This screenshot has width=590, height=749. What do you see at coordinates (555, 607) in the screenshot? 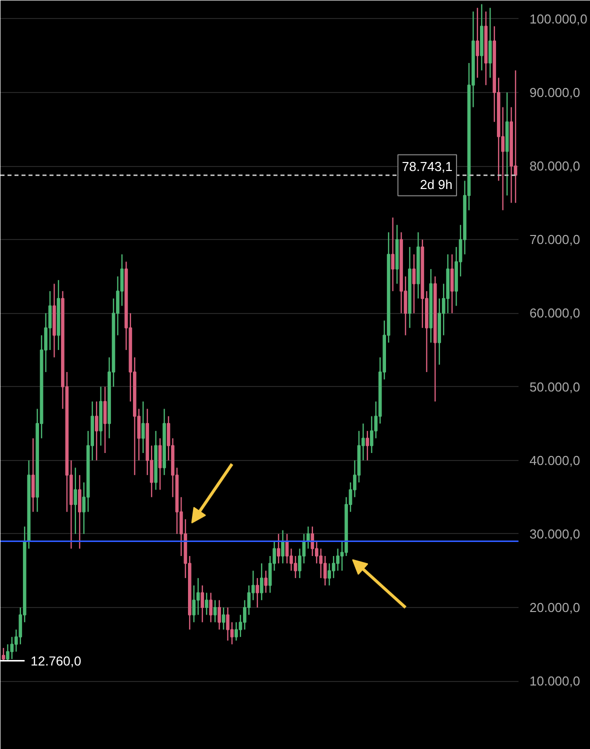
I see `y-tick-label: 20.000,0` at bounding box center [555, 607].